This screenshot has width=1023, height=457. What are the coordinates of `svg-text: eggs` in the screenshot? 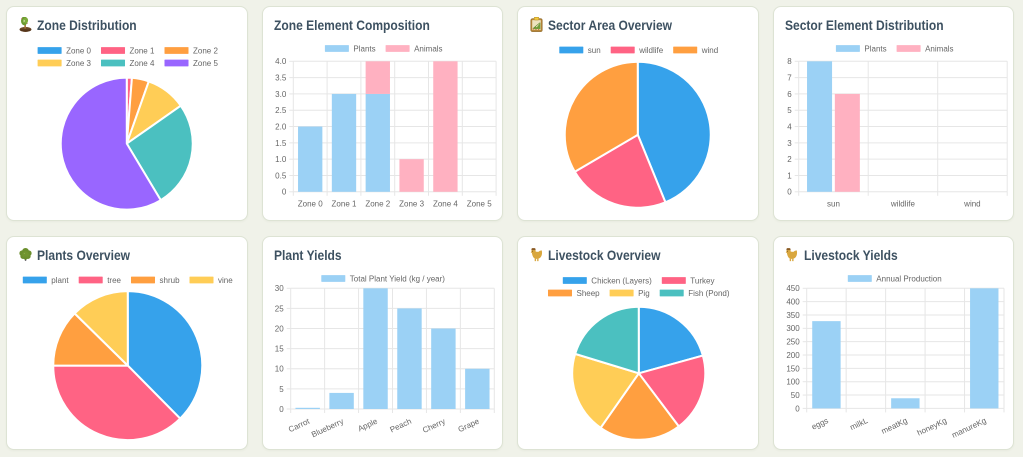 It's located at (820, 423).